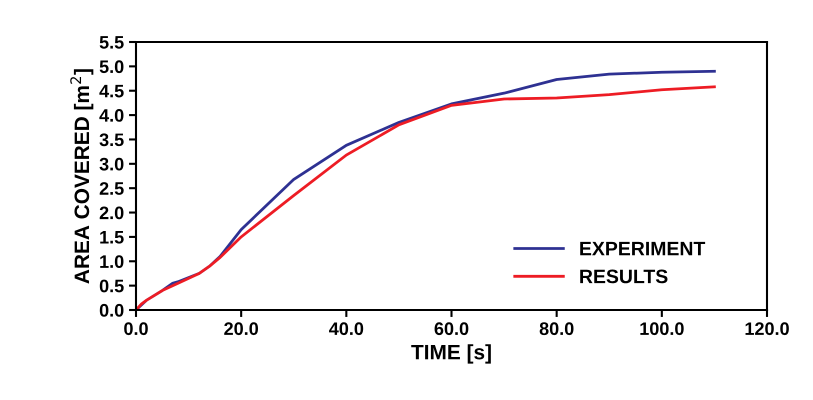 This screenshot has width=813, height=400. What do you see at coordinates (112, 213) in the screenshot?
I see `y-tick-label: 2.0` at bounding box center [112, 213].